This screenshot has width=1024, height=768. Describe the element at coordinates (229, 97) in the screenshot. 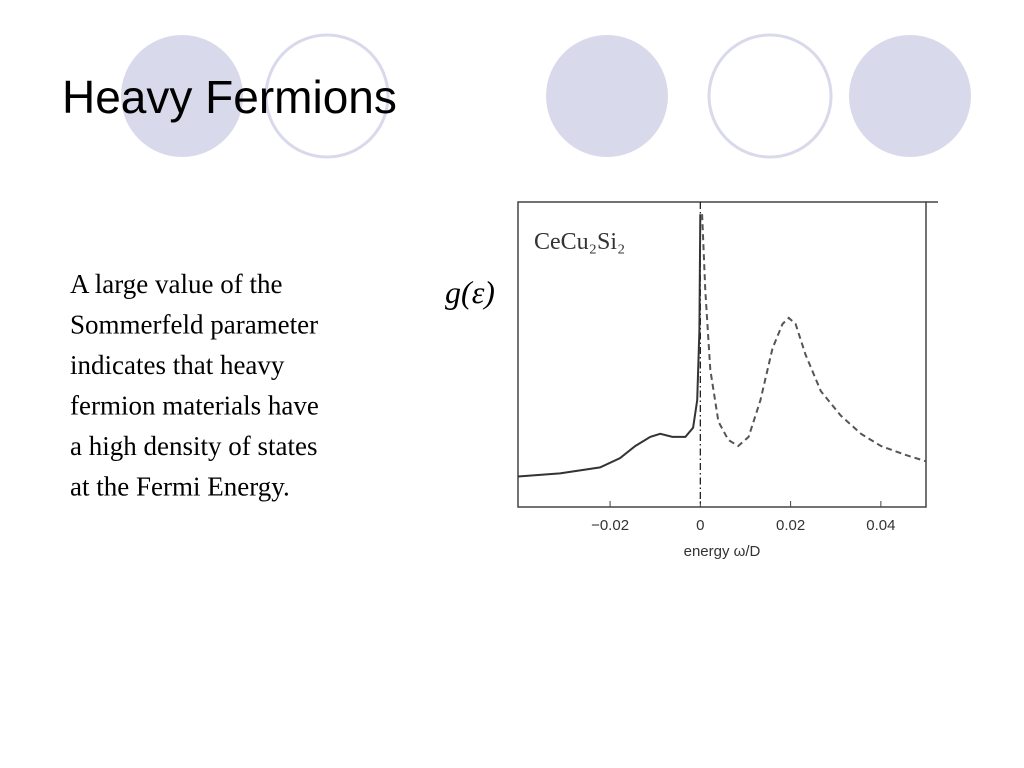

I see `slide-title: Heavy Fermions` at that location.